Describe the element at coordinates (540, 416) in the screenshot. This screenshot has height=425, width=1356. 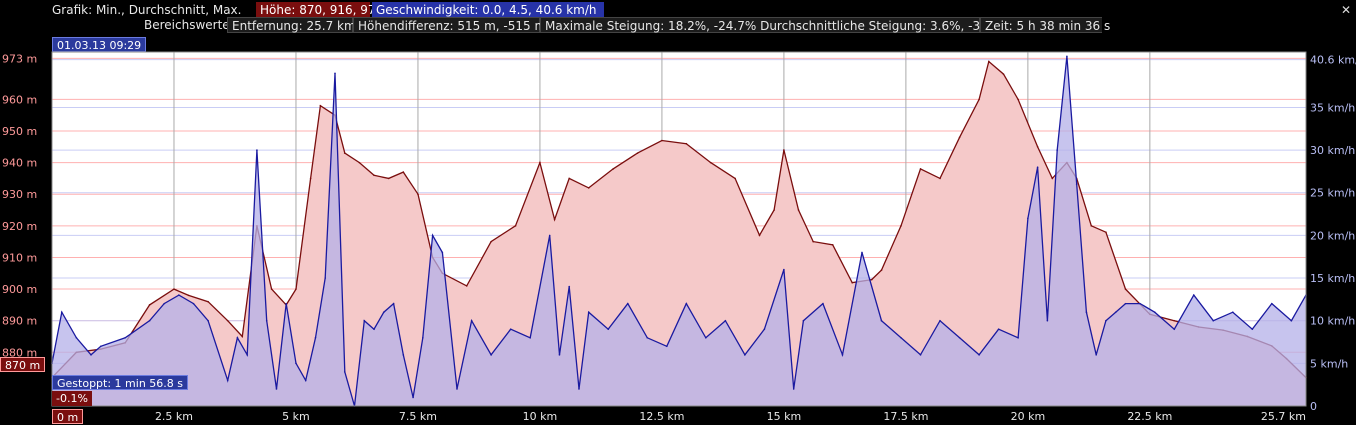
I see `x-tick-label: 10 km` at that location.